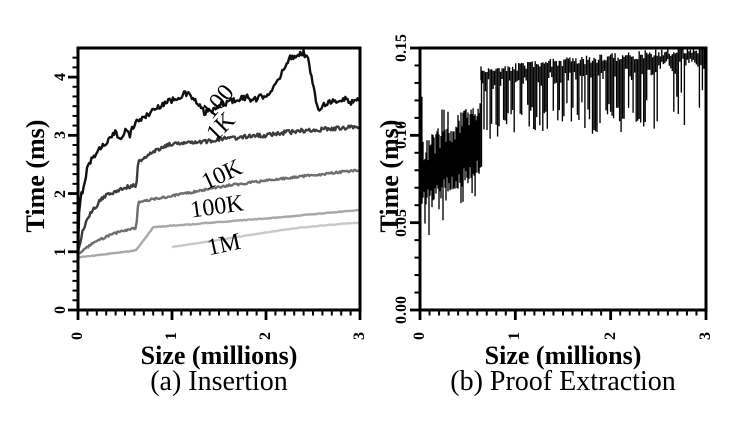 Image resolution: width=753 pixels, height=426 pixels. Describe the element at coordinates (265, 235) in the screenshot. I see `curve-1M` at that location.